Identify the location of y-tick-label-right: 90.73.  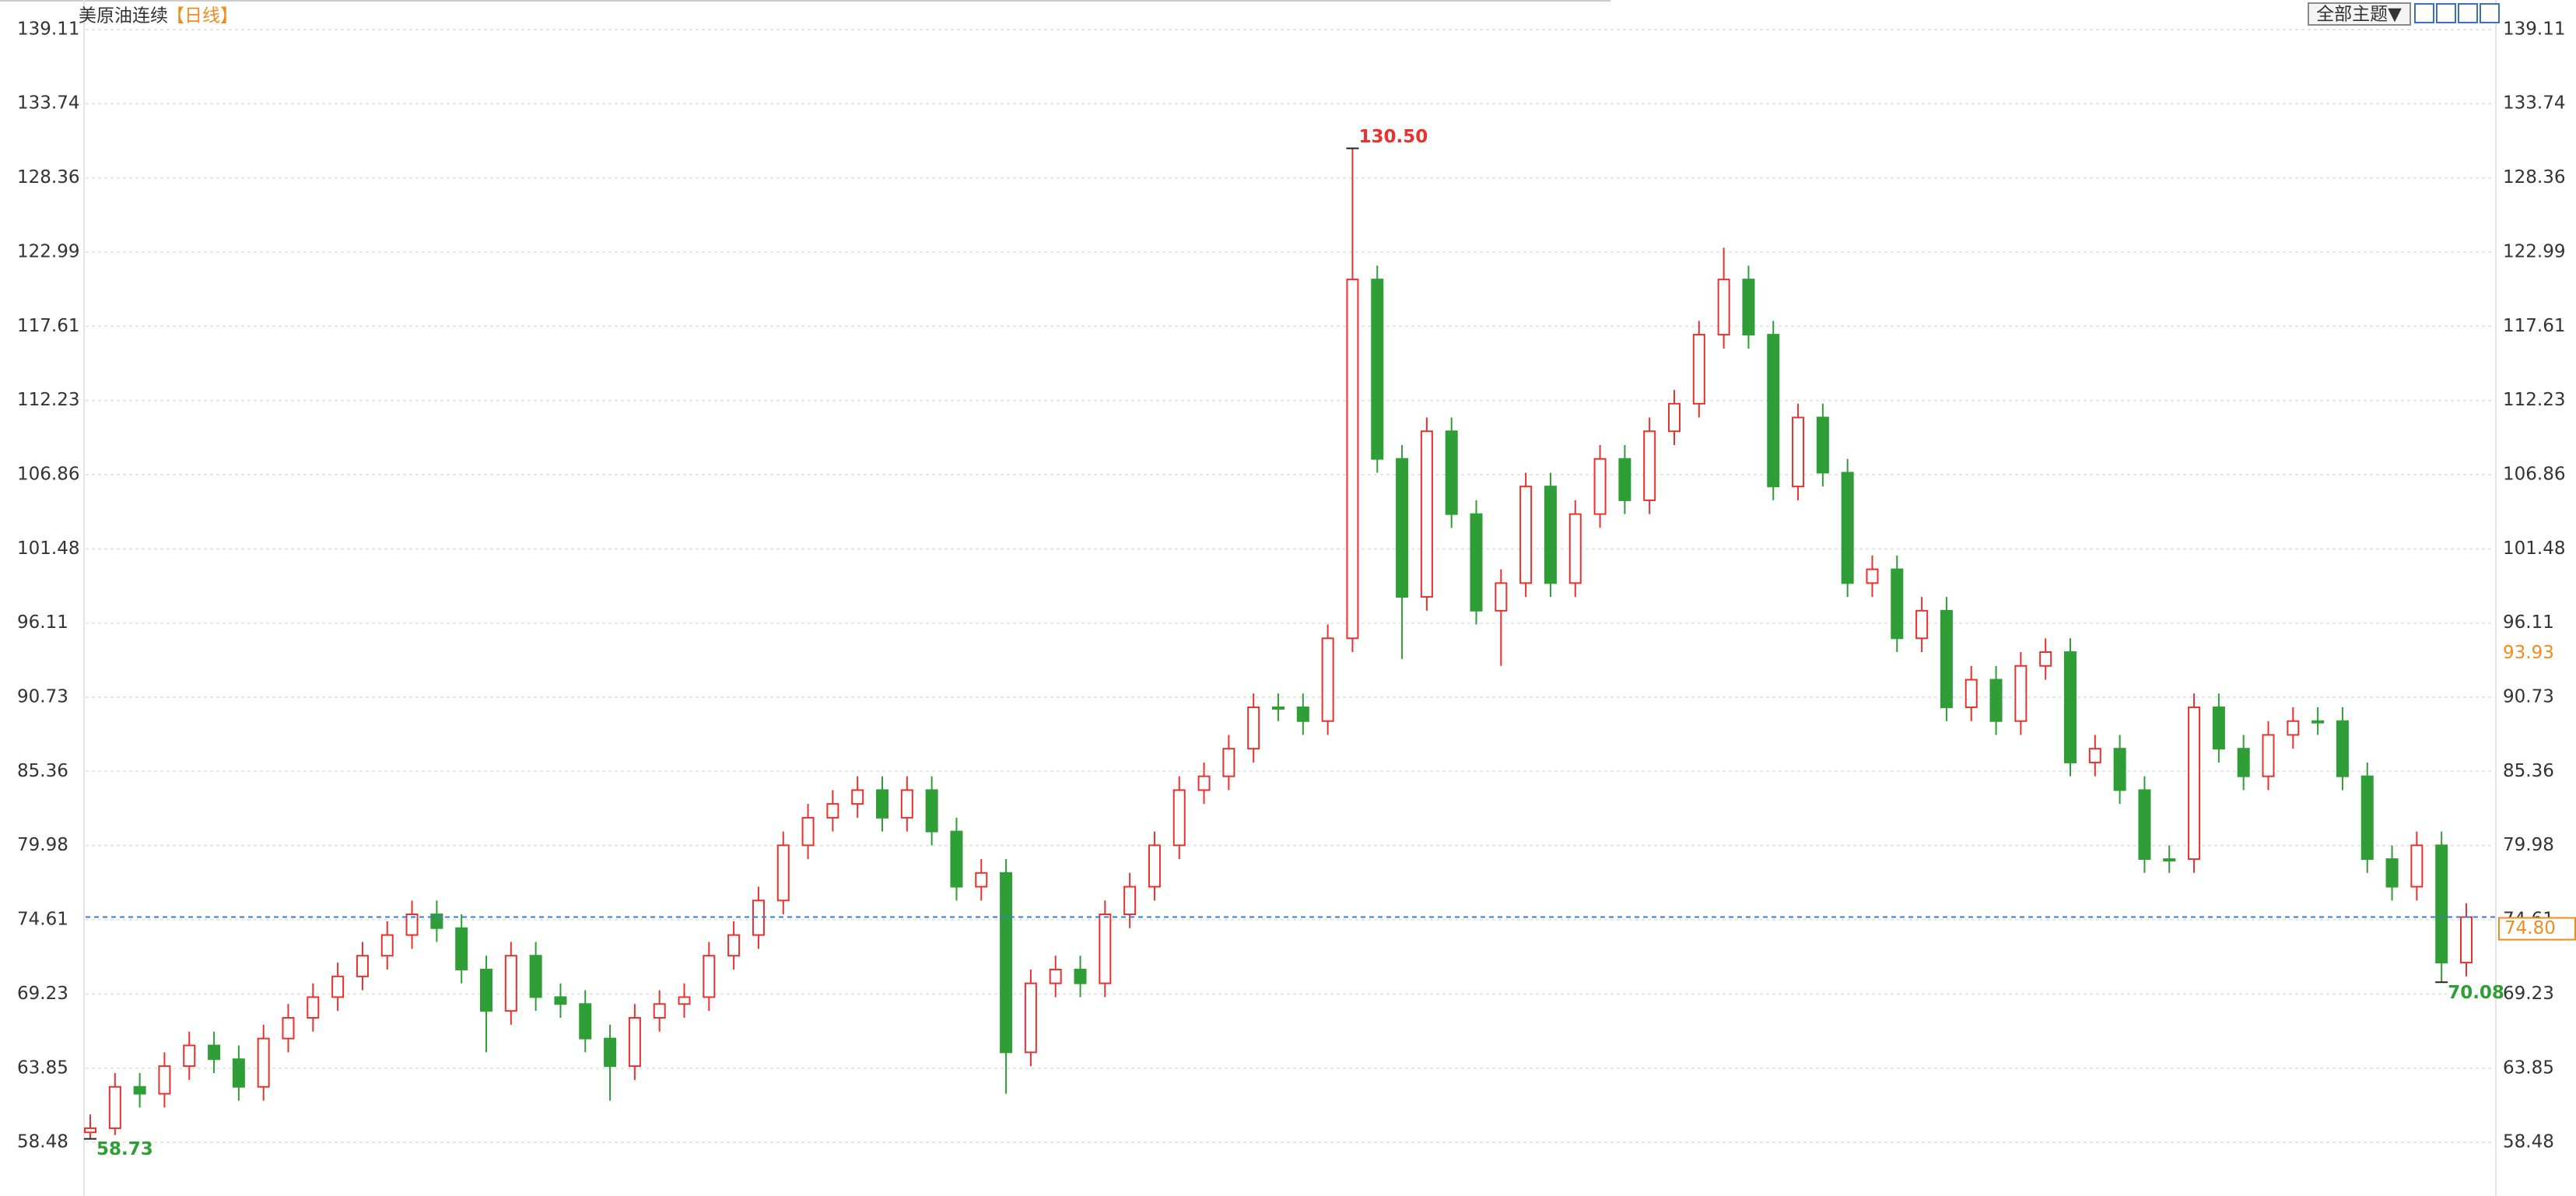
(2528, 697).